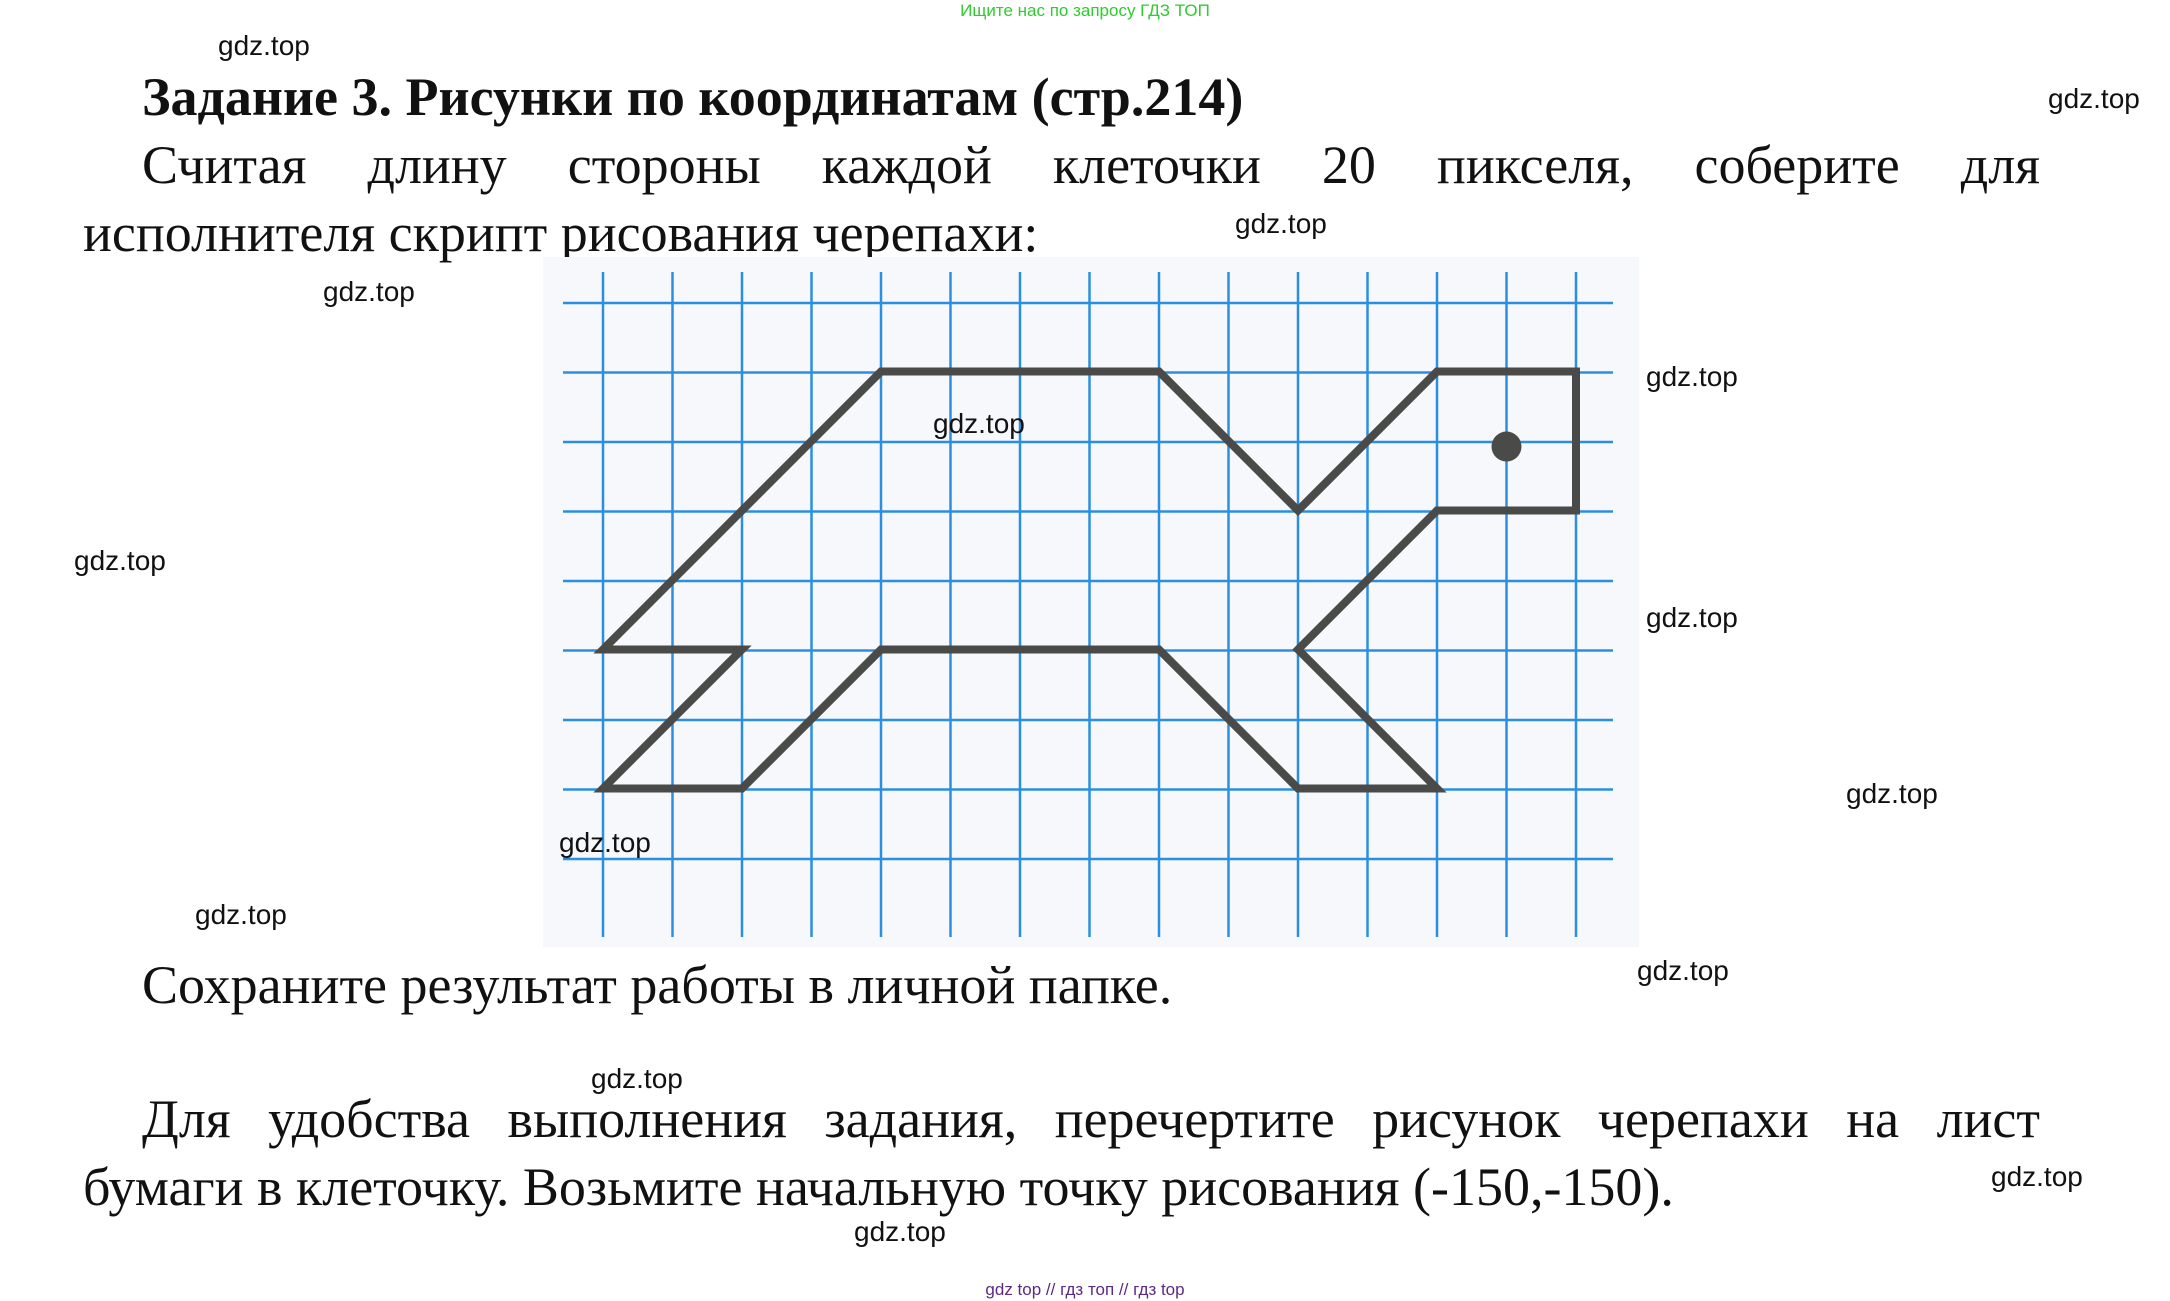 The image size is (2170, 1301). What do you see at coordinates (1085, 1289) in the screenshot?
I see `footer-links: gdz top // гдз топ // гдз top` at bounding box center [1085, 1289].